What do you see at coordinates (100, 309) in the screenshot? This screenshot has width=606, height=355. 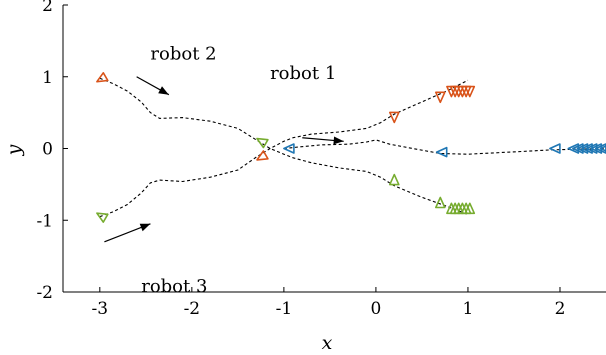 I see `x-tick-label: -3` at bounding box center [100, 309].